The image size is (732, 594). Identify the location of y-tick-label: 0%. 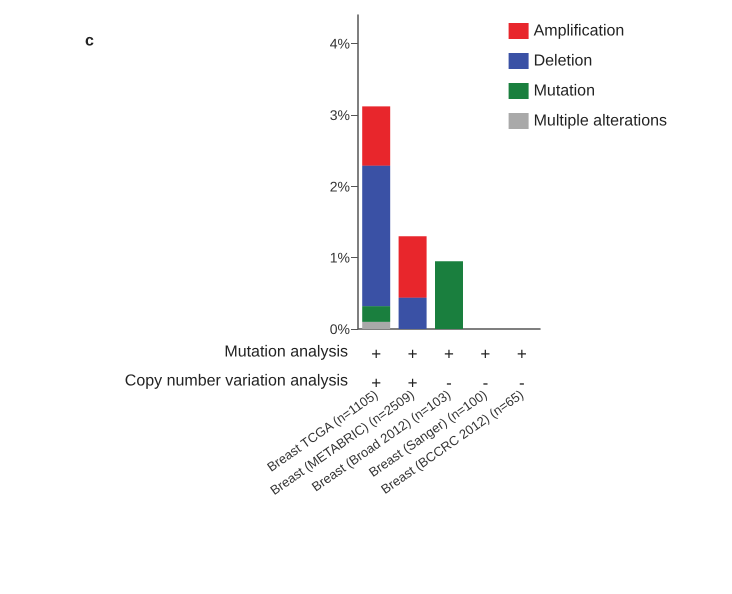
(340, 329).